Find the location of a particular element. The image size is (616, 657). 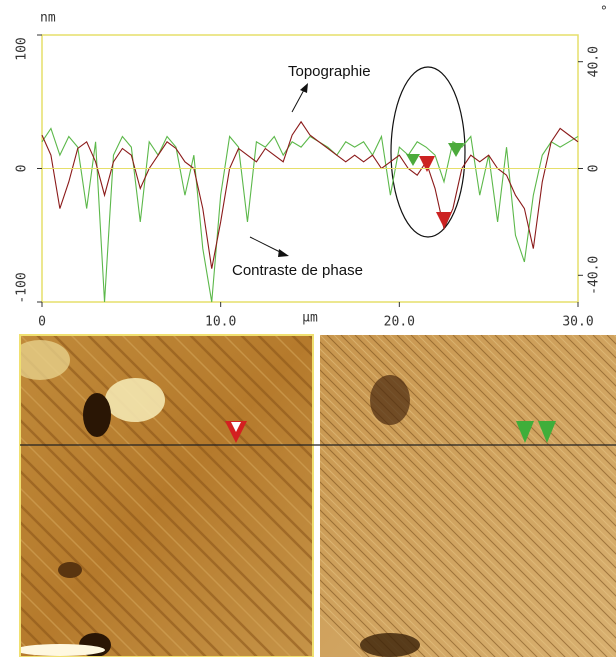

y2-tick-label: -40.0 is located at coordinates (594, 275).